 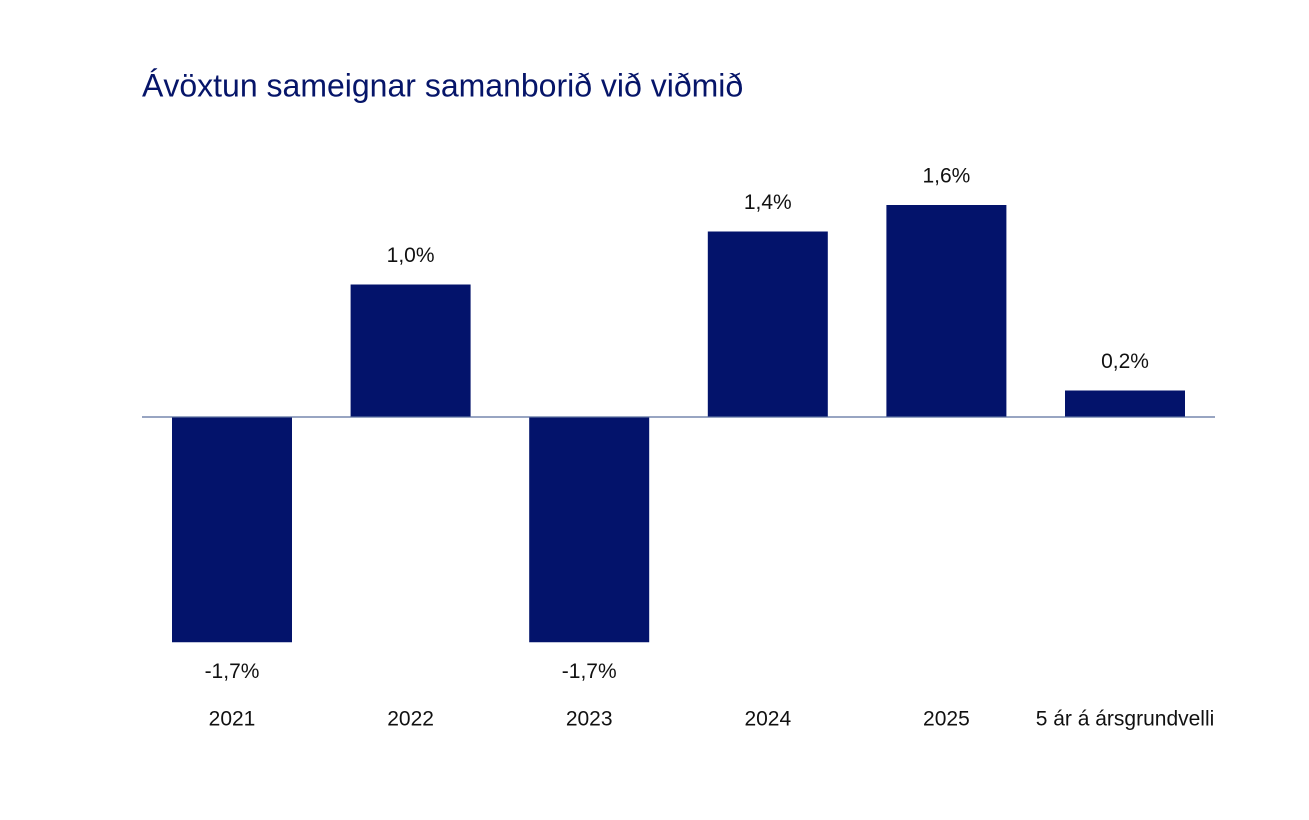 I want to click on x-tick-label: 2021, so click(x=232, y=719).